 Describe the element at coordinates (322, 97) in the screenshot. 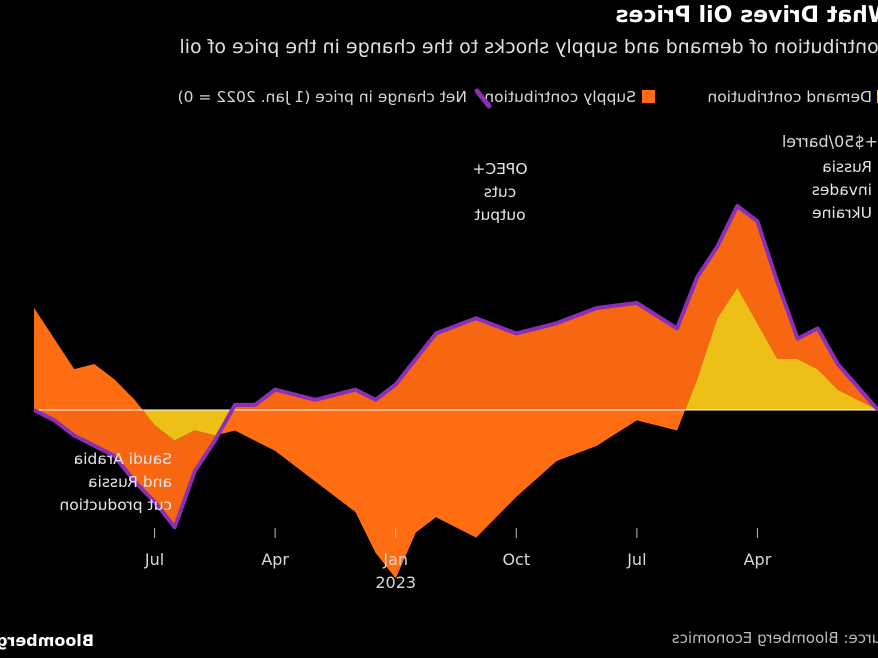

I see `legend-net-label: Net change in price (1 Jan. 2022 = 0)` at that location.